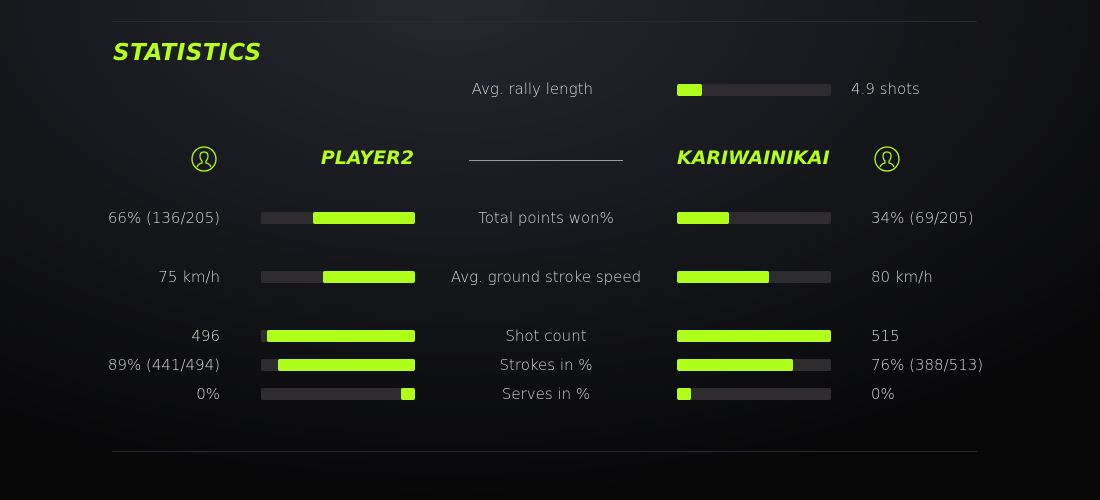 This screenshot has height=500, width=1100. What do you see at coordinates (546, 218) in the screenshot?
I see `stat-label: Total points won%` at bounding box center [546, 218].